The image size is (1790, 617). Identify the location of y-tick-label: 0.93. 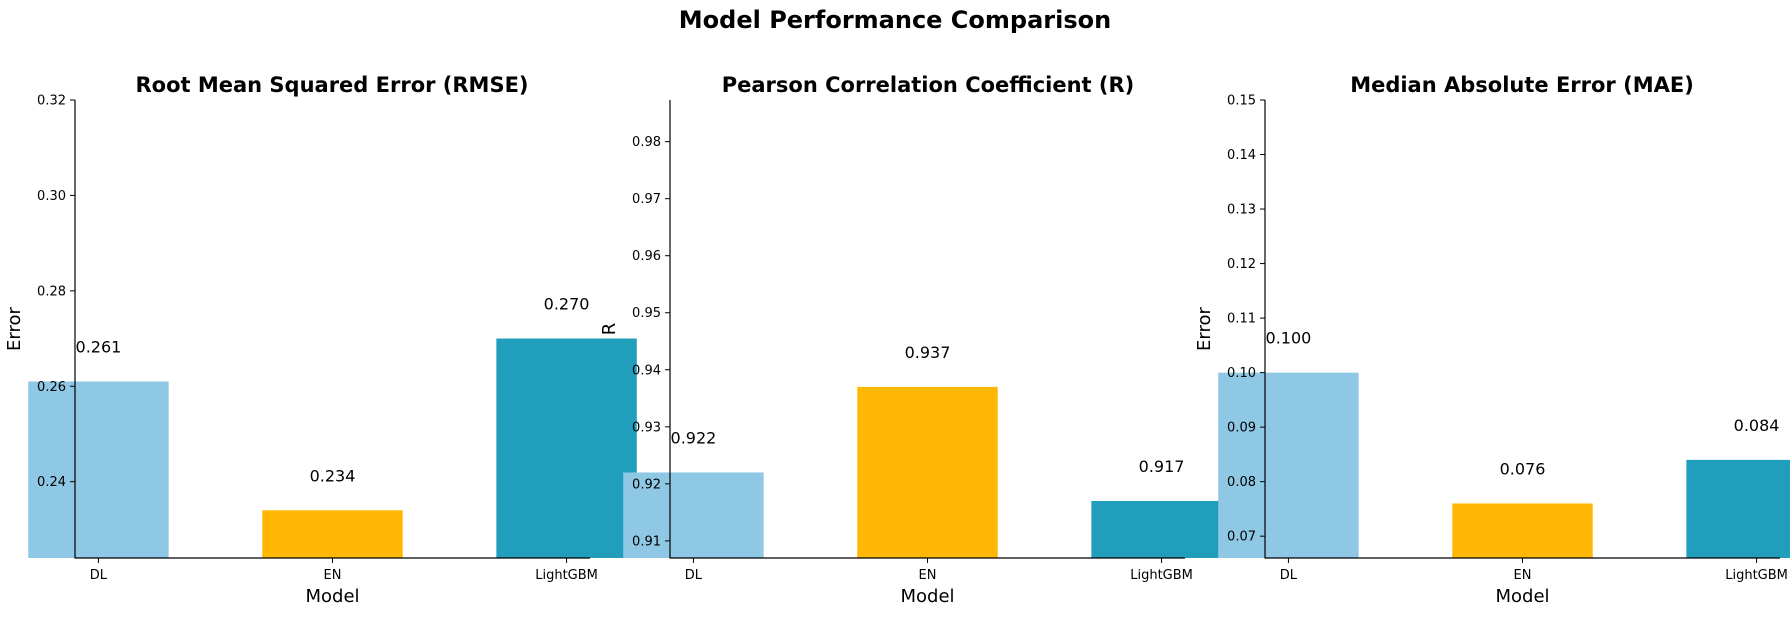
(646, 427).